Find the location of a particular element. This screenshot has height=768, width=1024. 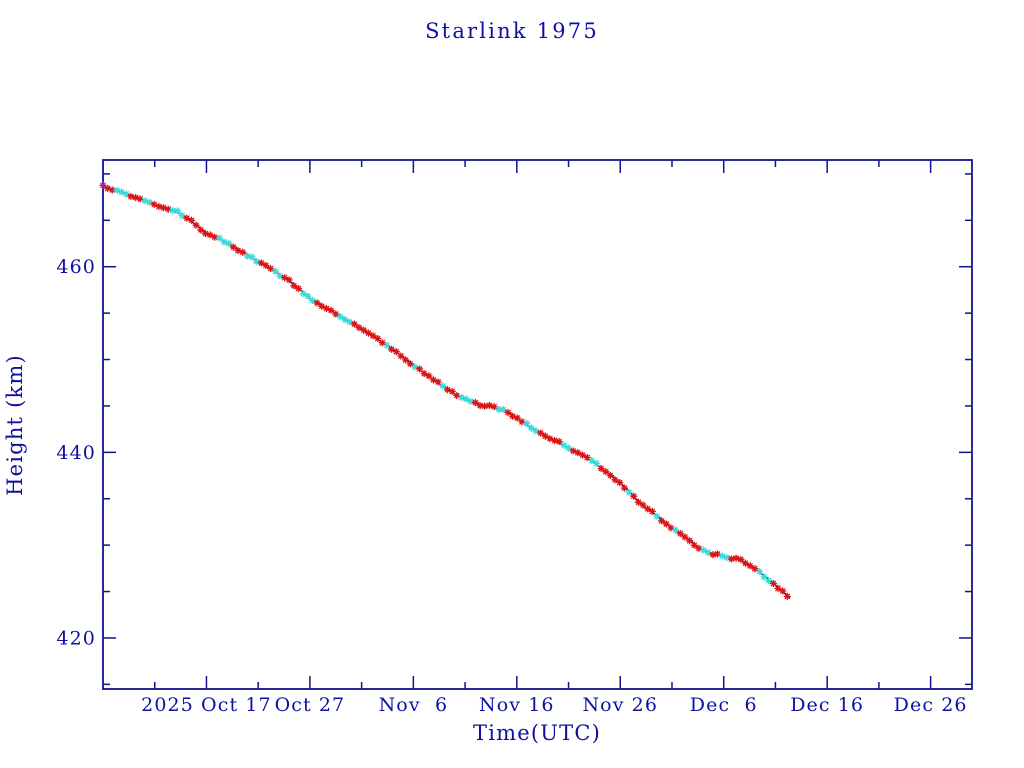

y-tick-labels: 420 440 460 is located at coordinates (76, 452).